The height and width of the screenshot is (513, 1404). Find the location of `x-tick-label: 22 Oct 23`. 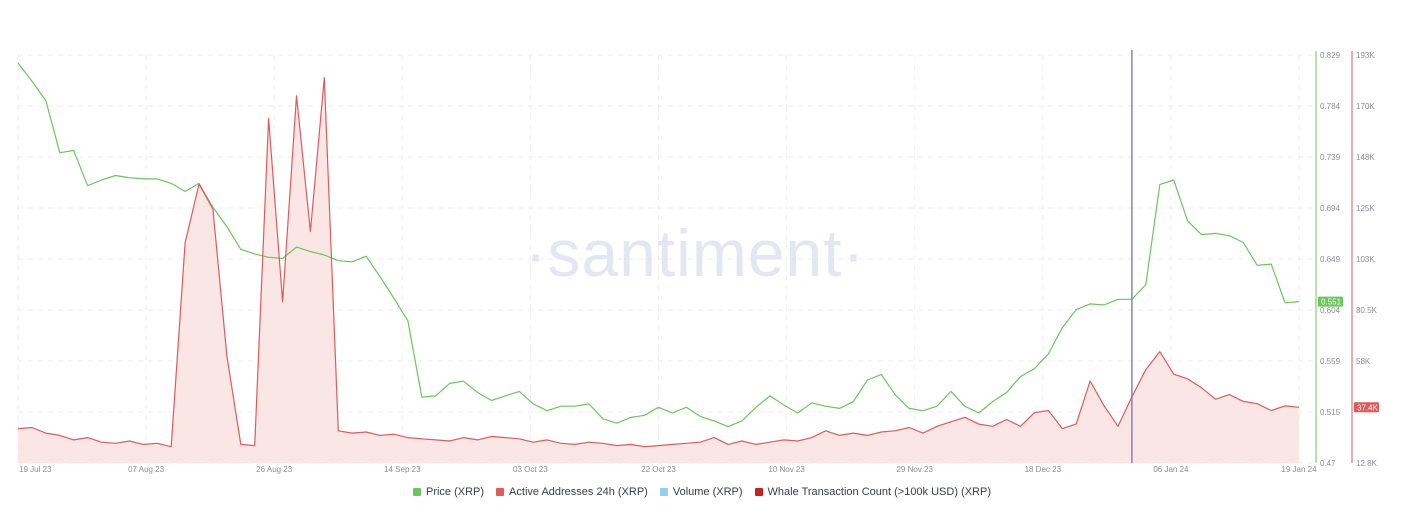

x-tick-label: 22 Oct 23 is located at coordinates (658, 469).